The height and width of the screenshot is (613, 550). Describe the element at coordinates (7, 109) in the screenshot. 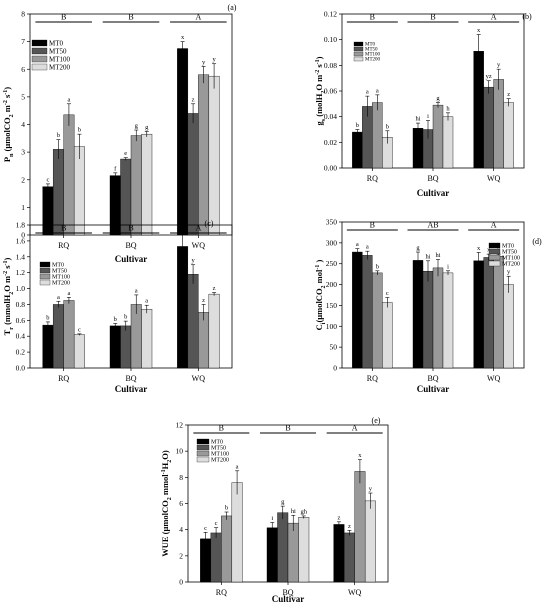

I see `y-axis-label-part: m` at that location.